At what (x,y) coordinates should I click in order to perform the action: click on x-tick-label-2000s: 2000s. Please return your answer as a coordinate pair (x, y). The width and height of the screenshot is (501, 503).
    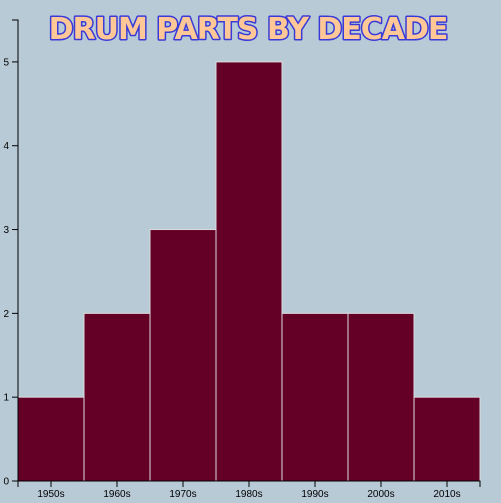
    Looking at the image, I should click on (380, 494).